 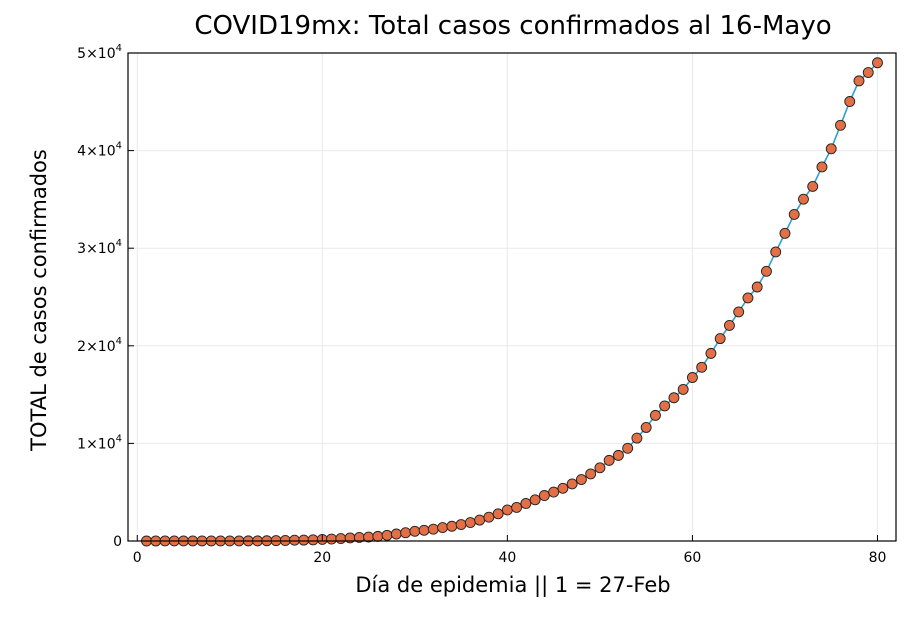 What do you see at coordinates (39, 300) in the screenshot?
I see `y-axis-label: TOTAL de casos confirmados` at bounding box center [39, 300].